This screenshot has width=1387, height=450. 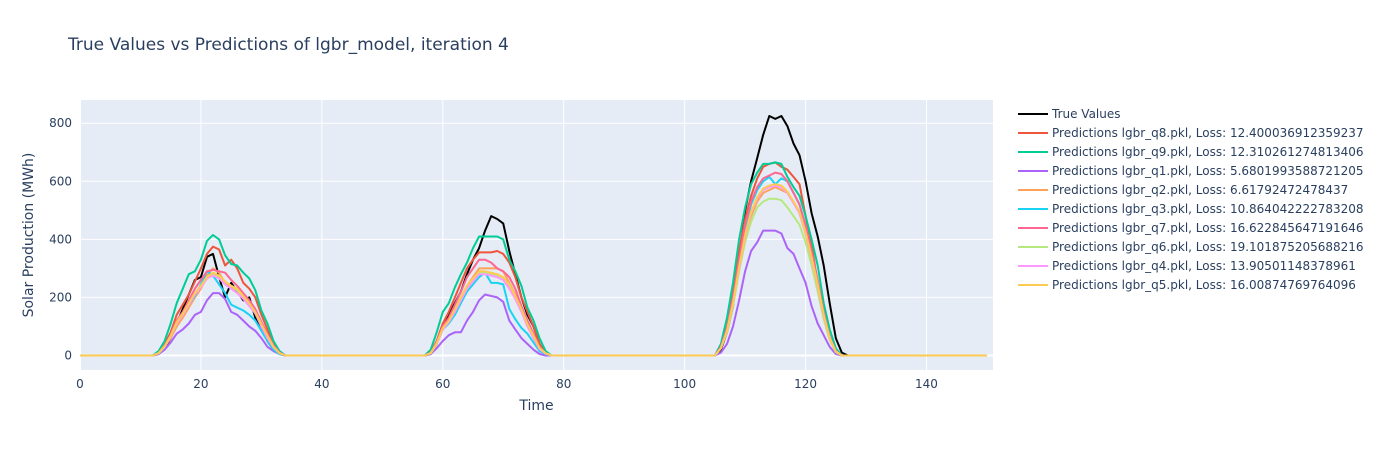 What do you see at coordinates (29, 235) in the screenshot?
I see `y-axis-title: Solar Production (MWh)` at bounding box center [29, 235].